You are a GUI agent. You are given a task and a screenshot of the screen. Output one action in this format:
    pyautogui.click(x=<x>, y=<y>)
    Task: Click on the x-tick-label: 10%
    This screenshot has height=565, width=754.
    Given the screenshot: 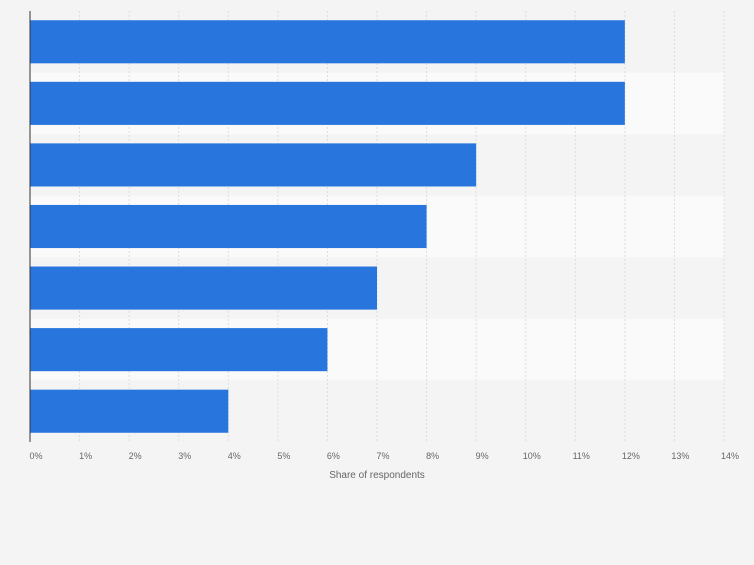 What is the action you would take?
    pyautogui.click(x=532, y=456)
    